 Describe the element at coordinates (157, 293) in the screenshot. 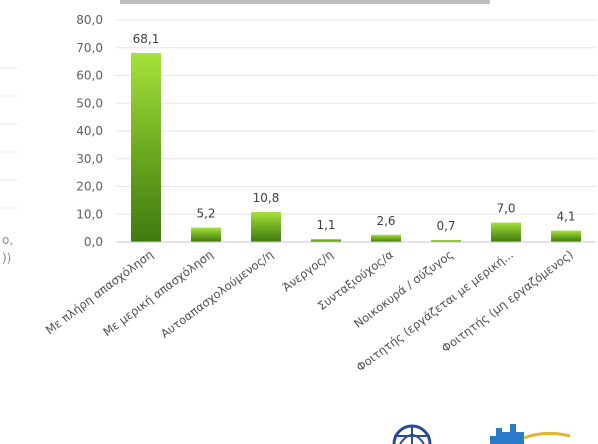

I see `category-label: Με μερική απασχόληση` at that location.